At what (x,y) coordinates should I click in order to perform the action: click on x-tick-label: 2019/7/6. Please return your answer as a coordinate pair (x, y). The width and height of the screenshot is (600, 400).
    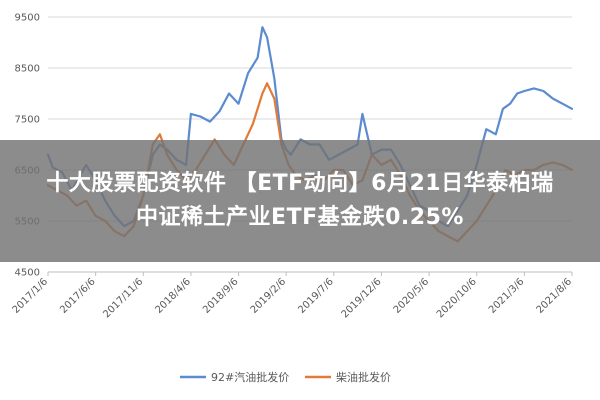
    Looking at the image, I should click on (316, 296).